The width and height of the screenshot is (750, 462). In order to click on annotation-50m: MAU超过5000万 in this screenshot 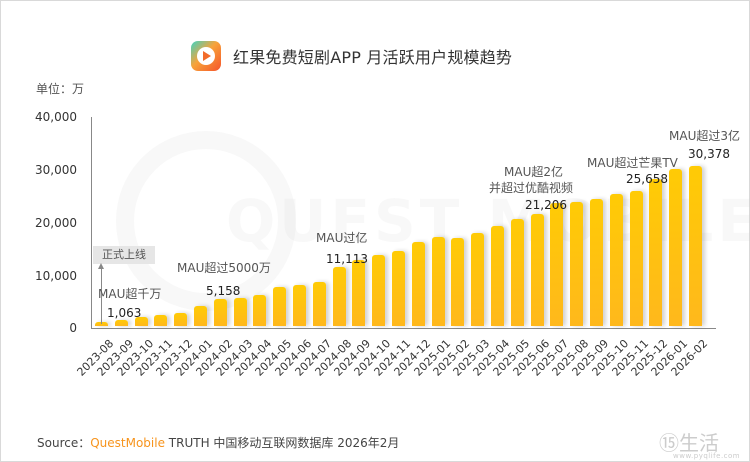, I will do `click(224, 268)`.